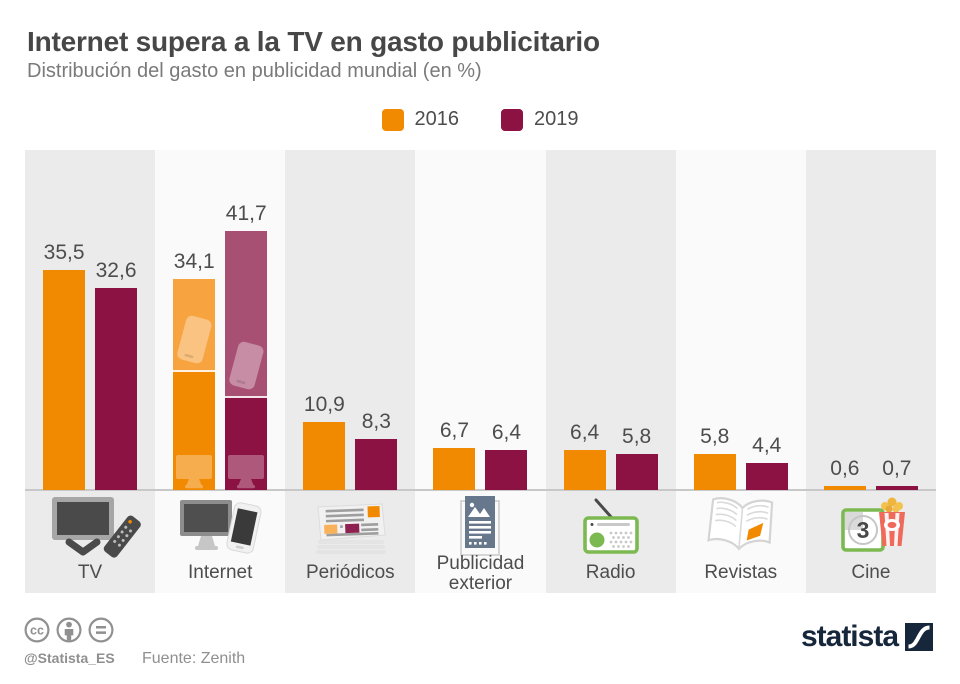 The width and height of the screenshot is (960, 684). Describe the element at coordinates (220, 527) in the screenshot. I see `internet-icon` at that location.